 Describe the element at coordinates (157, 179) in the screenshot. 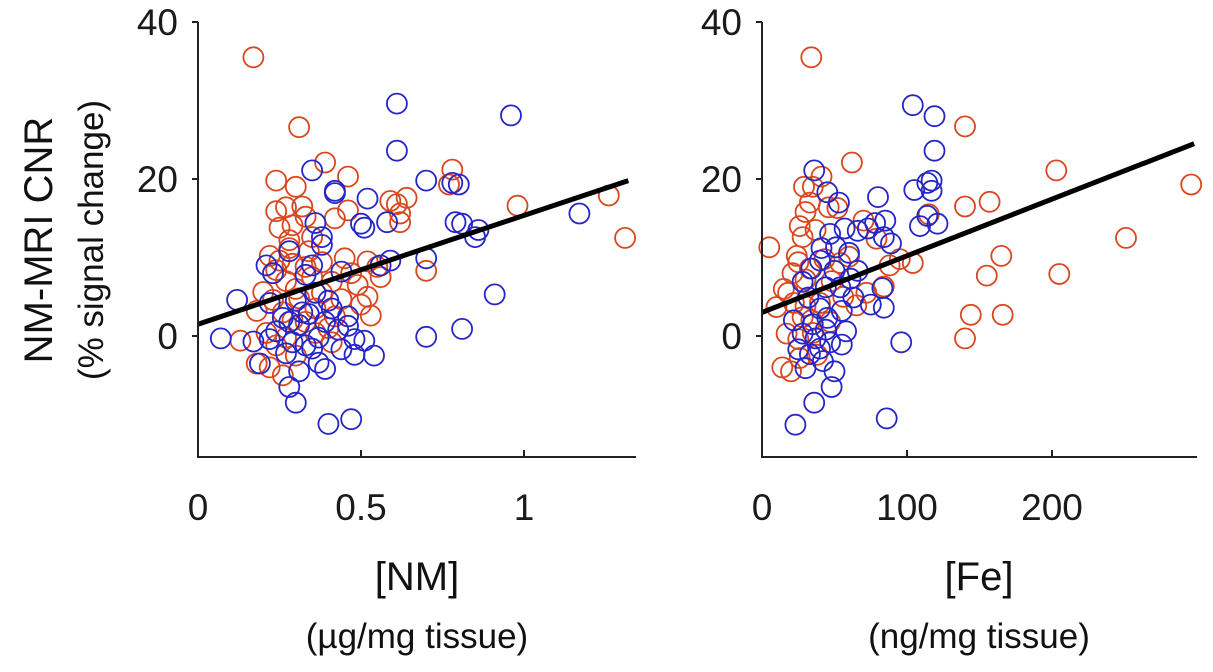

I see `y-tick-label: 20` at that location.